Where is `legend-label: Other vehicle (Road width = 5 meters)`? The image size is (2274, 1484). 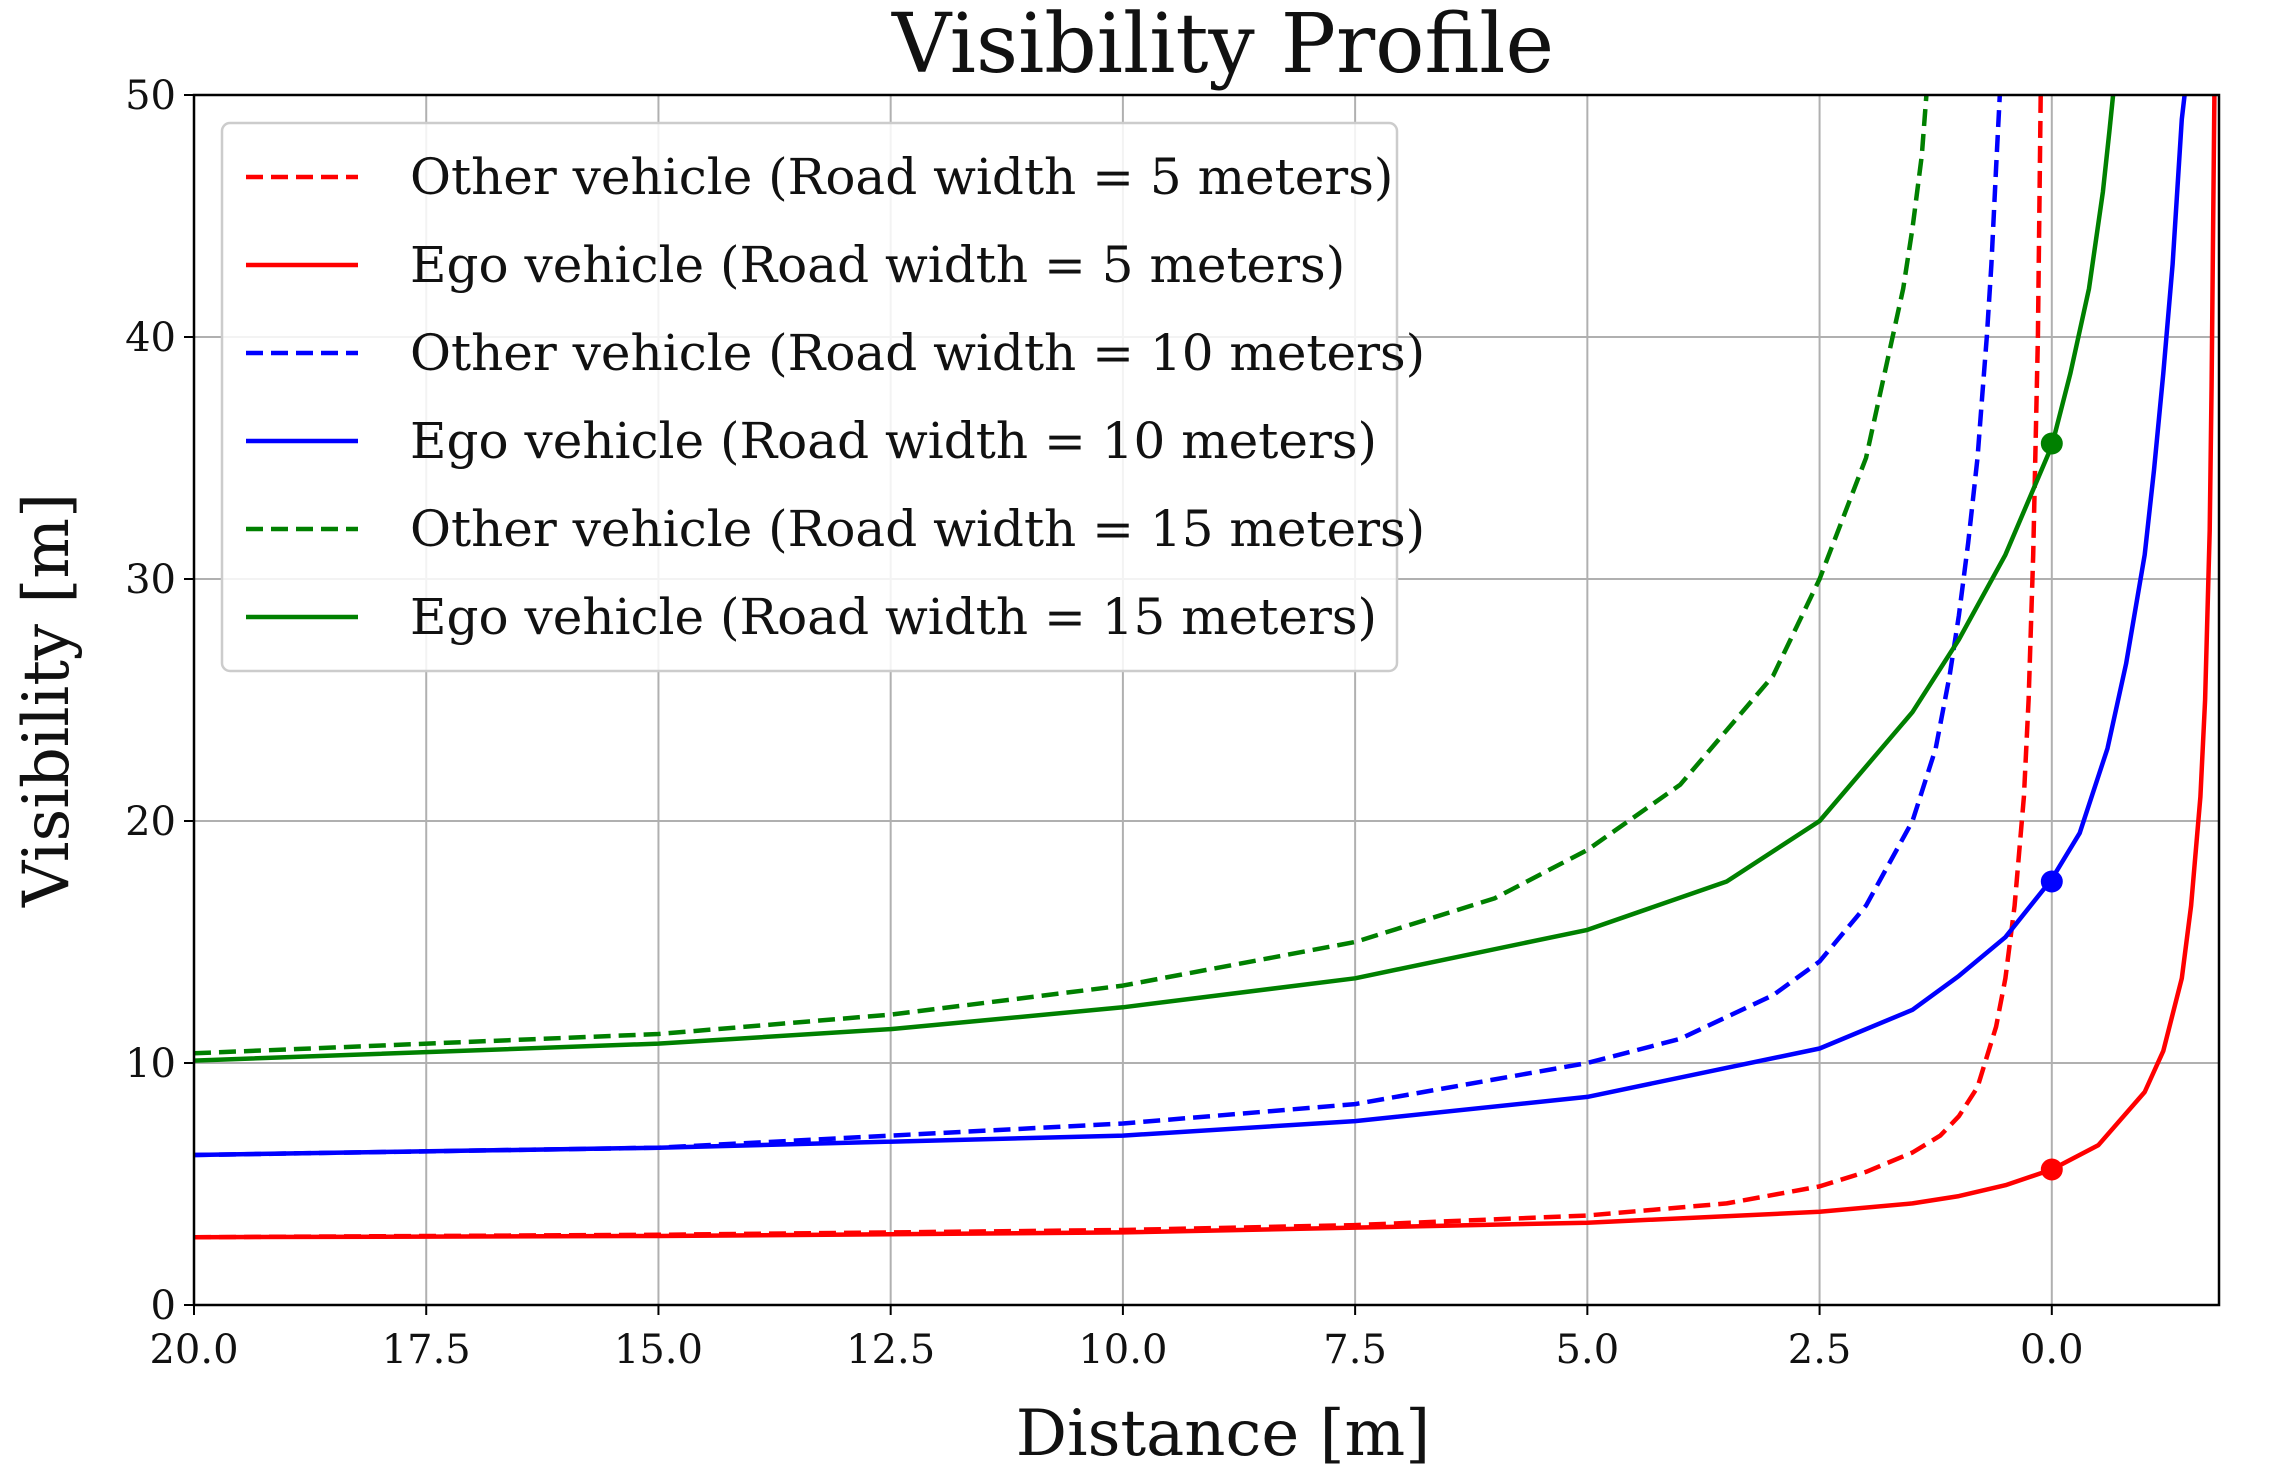
legend-label: Other vehicle (Road width = 5 meters) is located at coordinates (901, 177).